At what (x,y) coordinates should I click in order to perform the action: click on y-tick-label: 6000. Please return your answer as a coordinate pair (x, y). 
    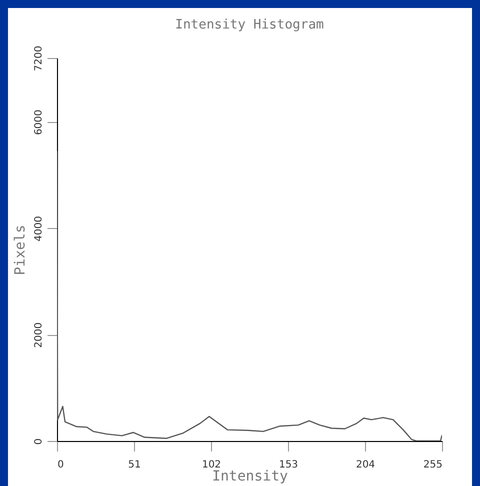
    Looking at the image, I should click on (39, 123).